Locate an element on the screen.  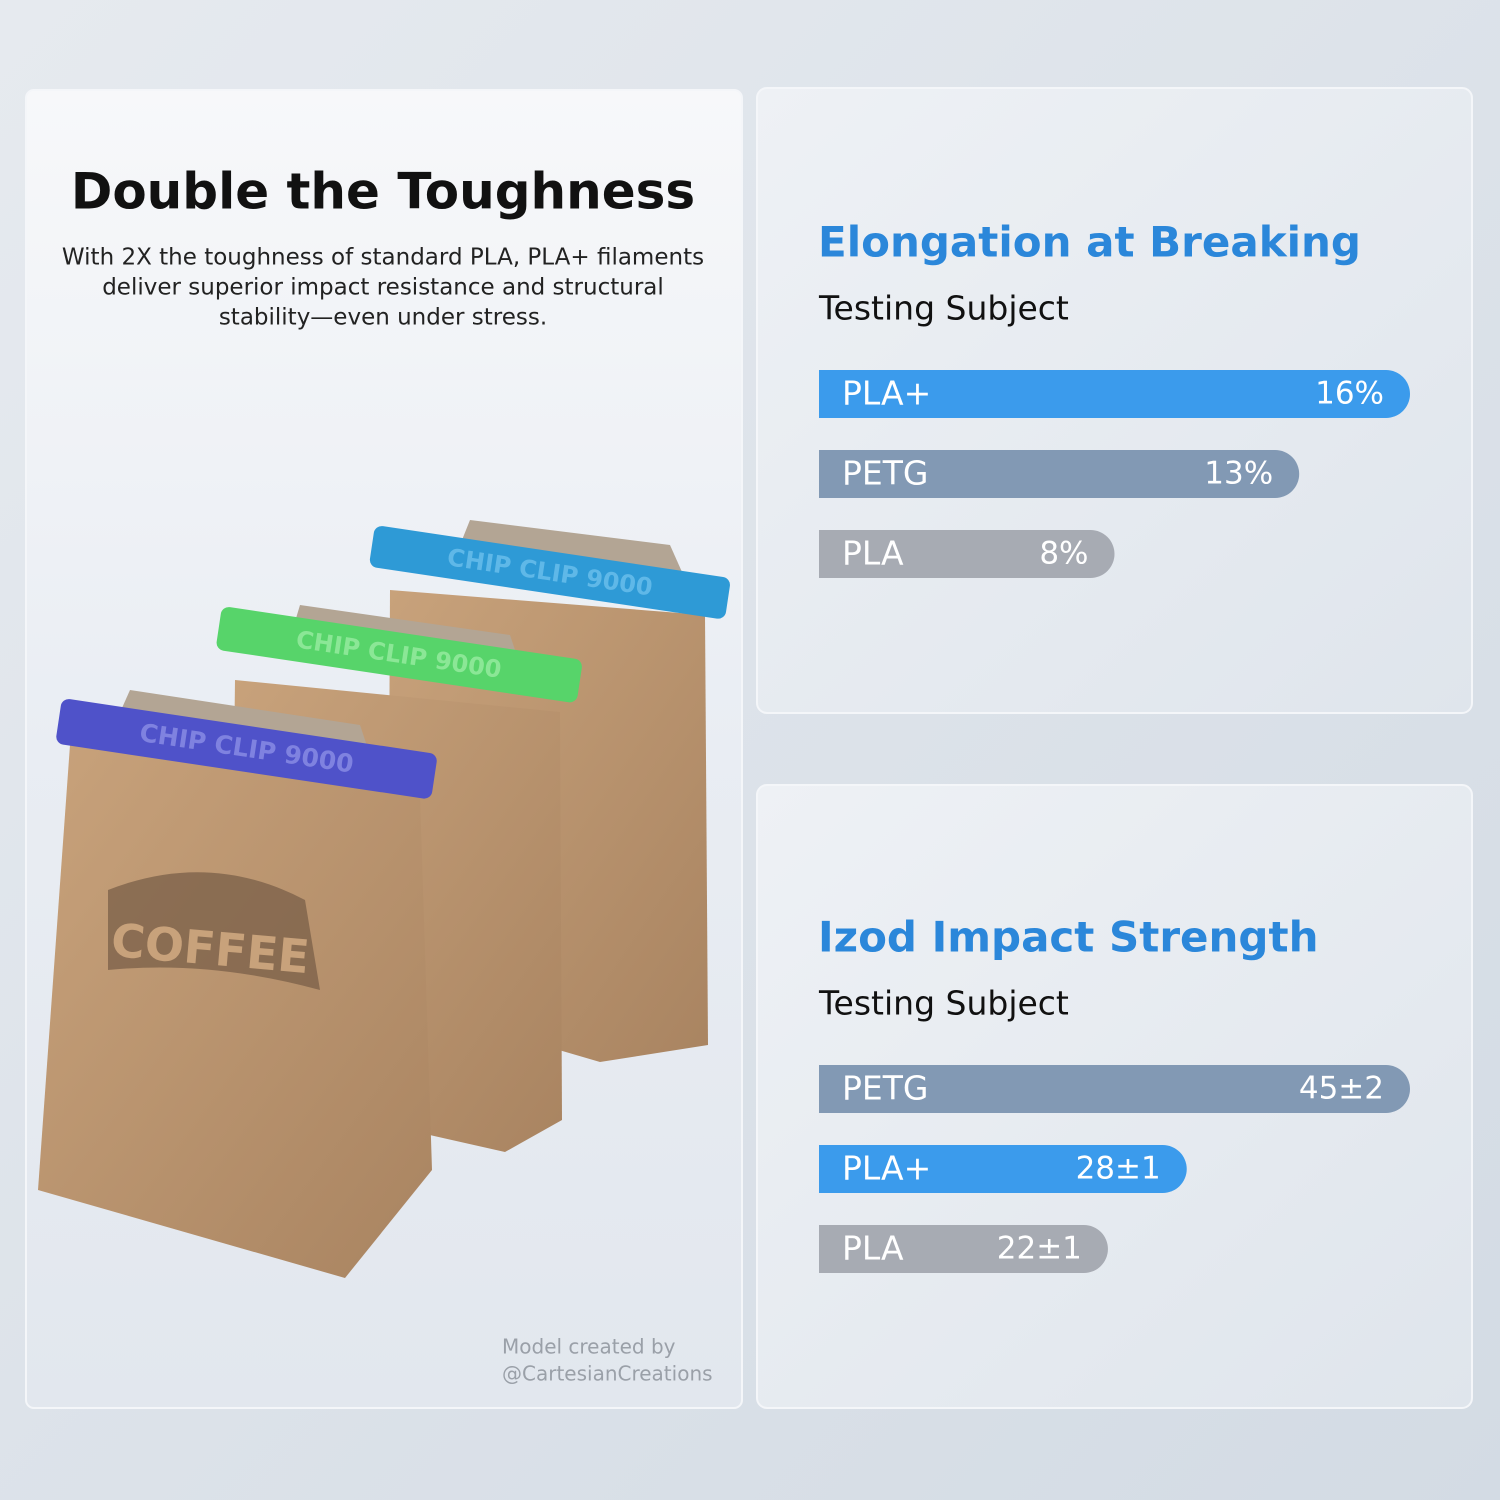
bag-logo is located at coordinates (214, 931).